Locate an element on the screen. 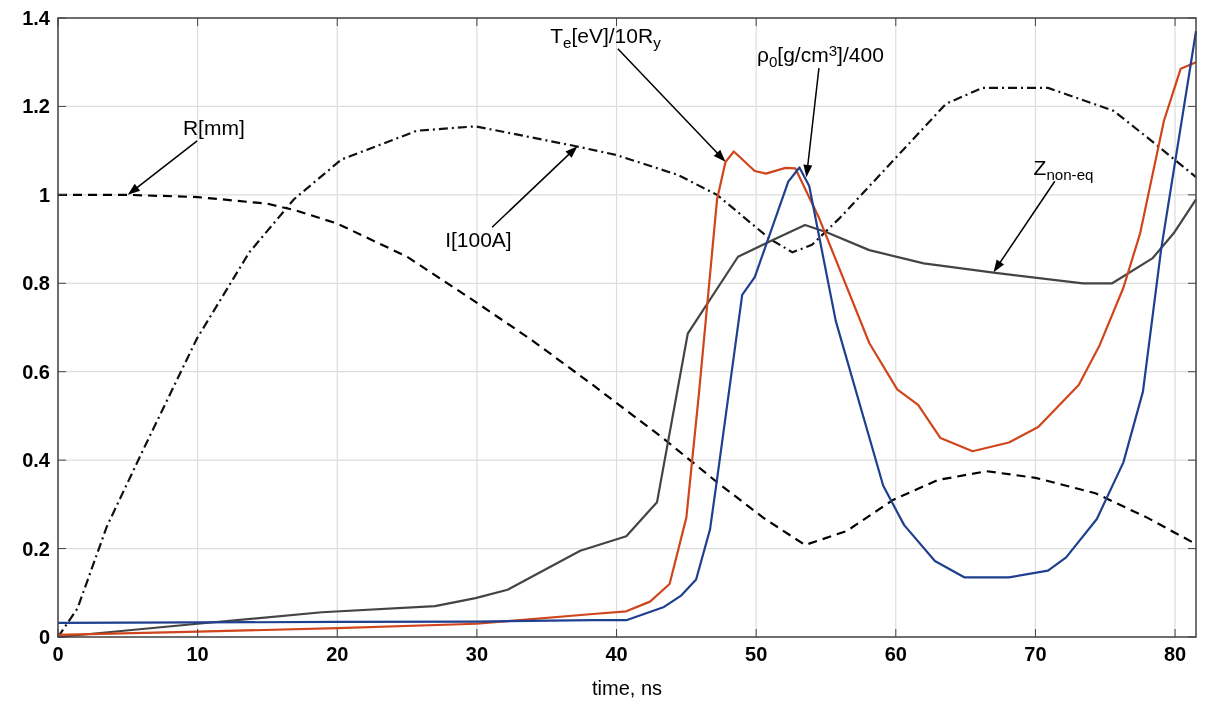 The image size is (1208, 720). x-tick-label: 40 is located at coordinates (616, 654).